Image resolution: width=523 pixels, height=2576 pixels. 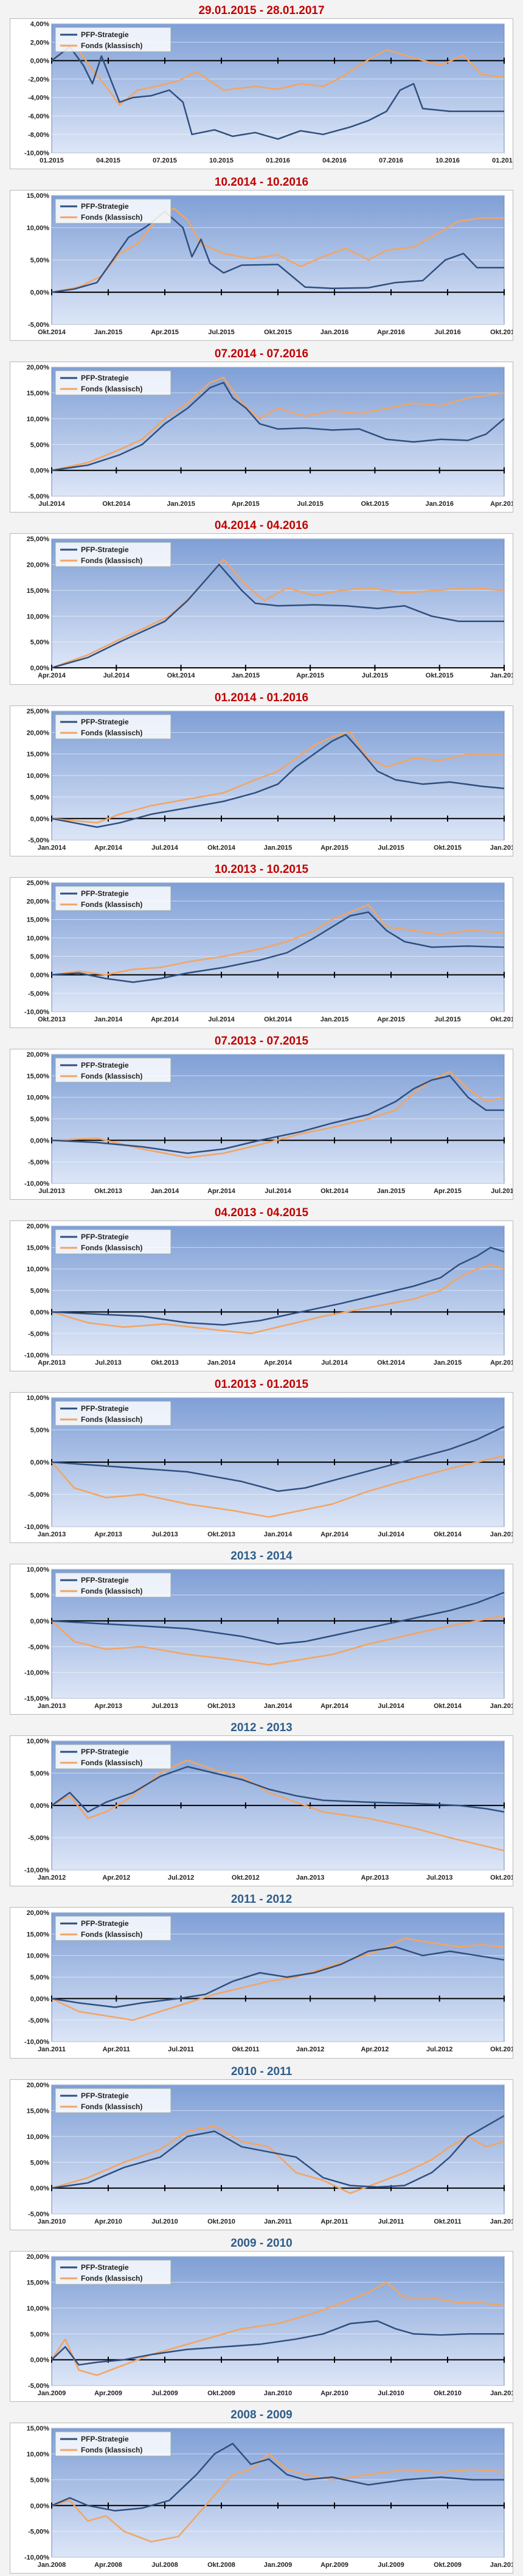 I want to click on chart-title: 2012 - 2013, so click(x=261, y=1728).